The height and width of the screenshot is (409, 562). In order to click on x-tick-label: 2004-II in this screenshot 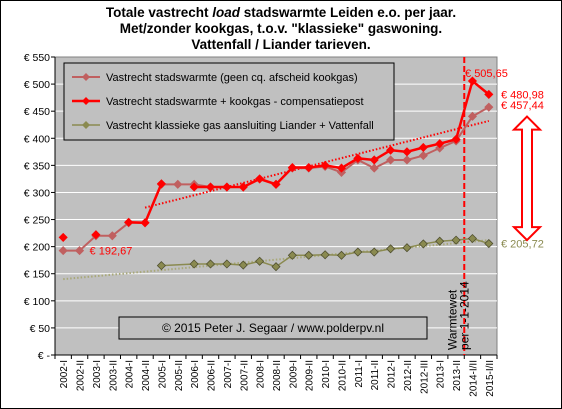, I will do `click(146, 375)`.